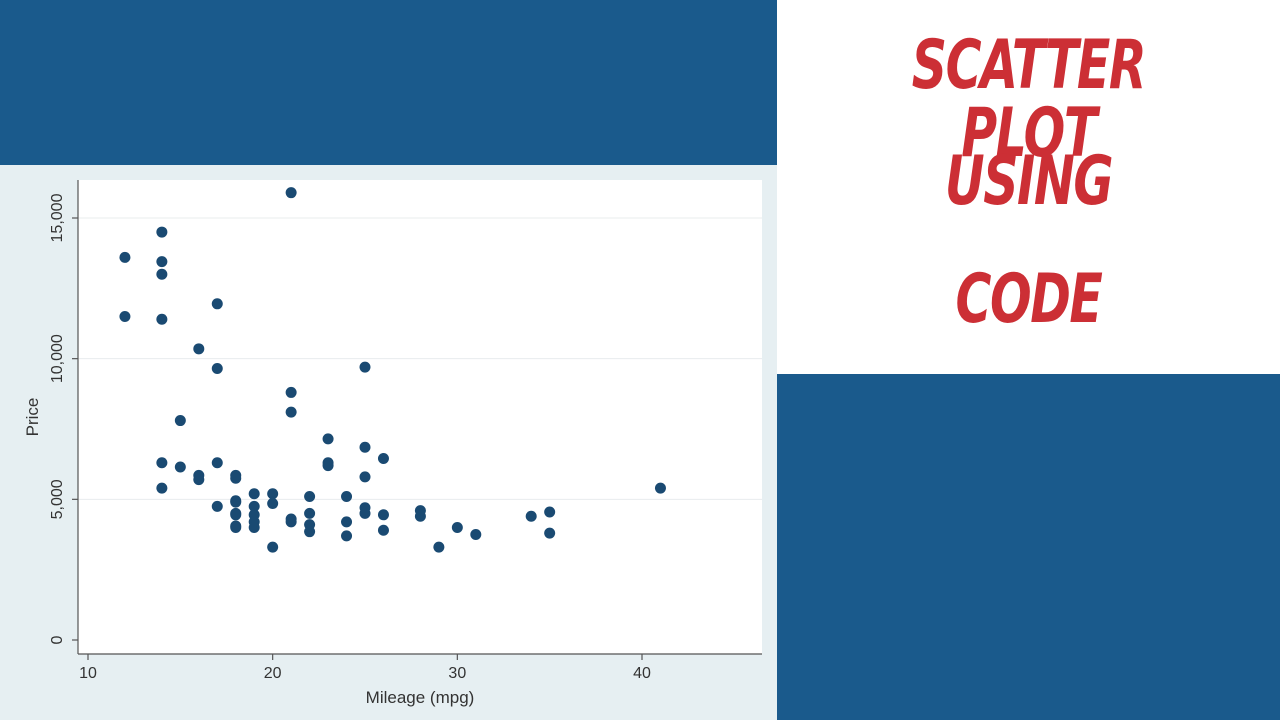 This screenshot has width=1280, height=720. I want to click on x-tick-label: 30, so click(457, 673).